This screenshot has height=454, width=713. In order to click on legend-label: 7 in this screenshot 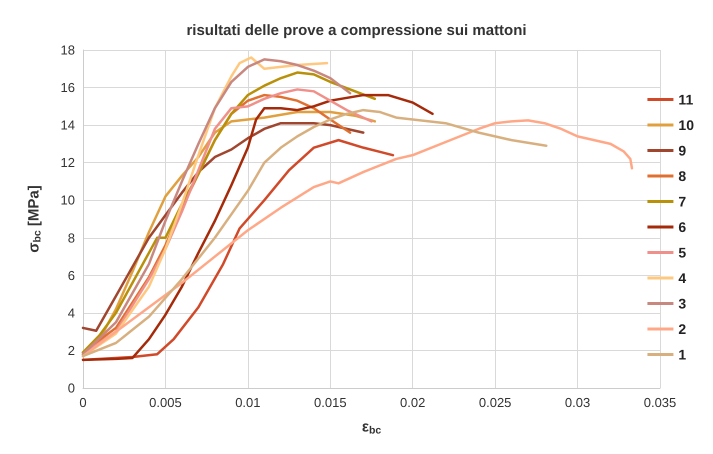, I will do `click(682, 202)`.